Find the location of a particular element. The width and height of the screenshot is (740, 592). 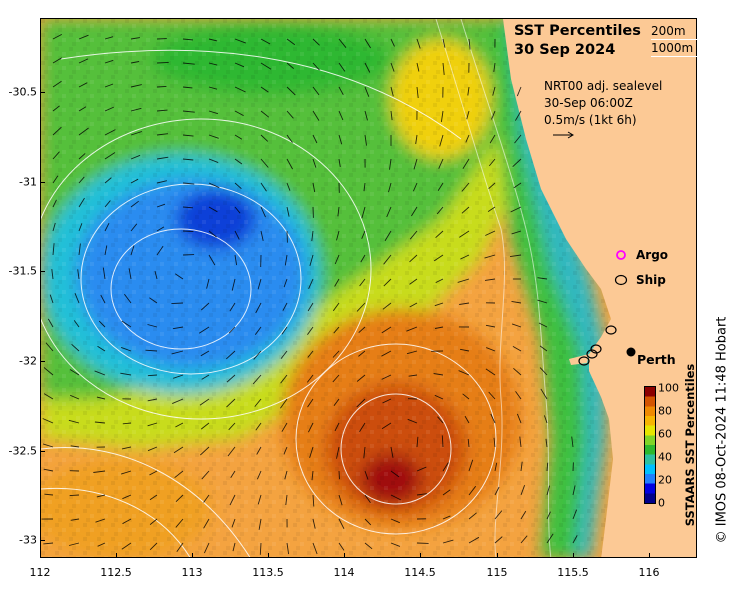

contour-key-1000m: 1000m is located at coordinates (672, 48).